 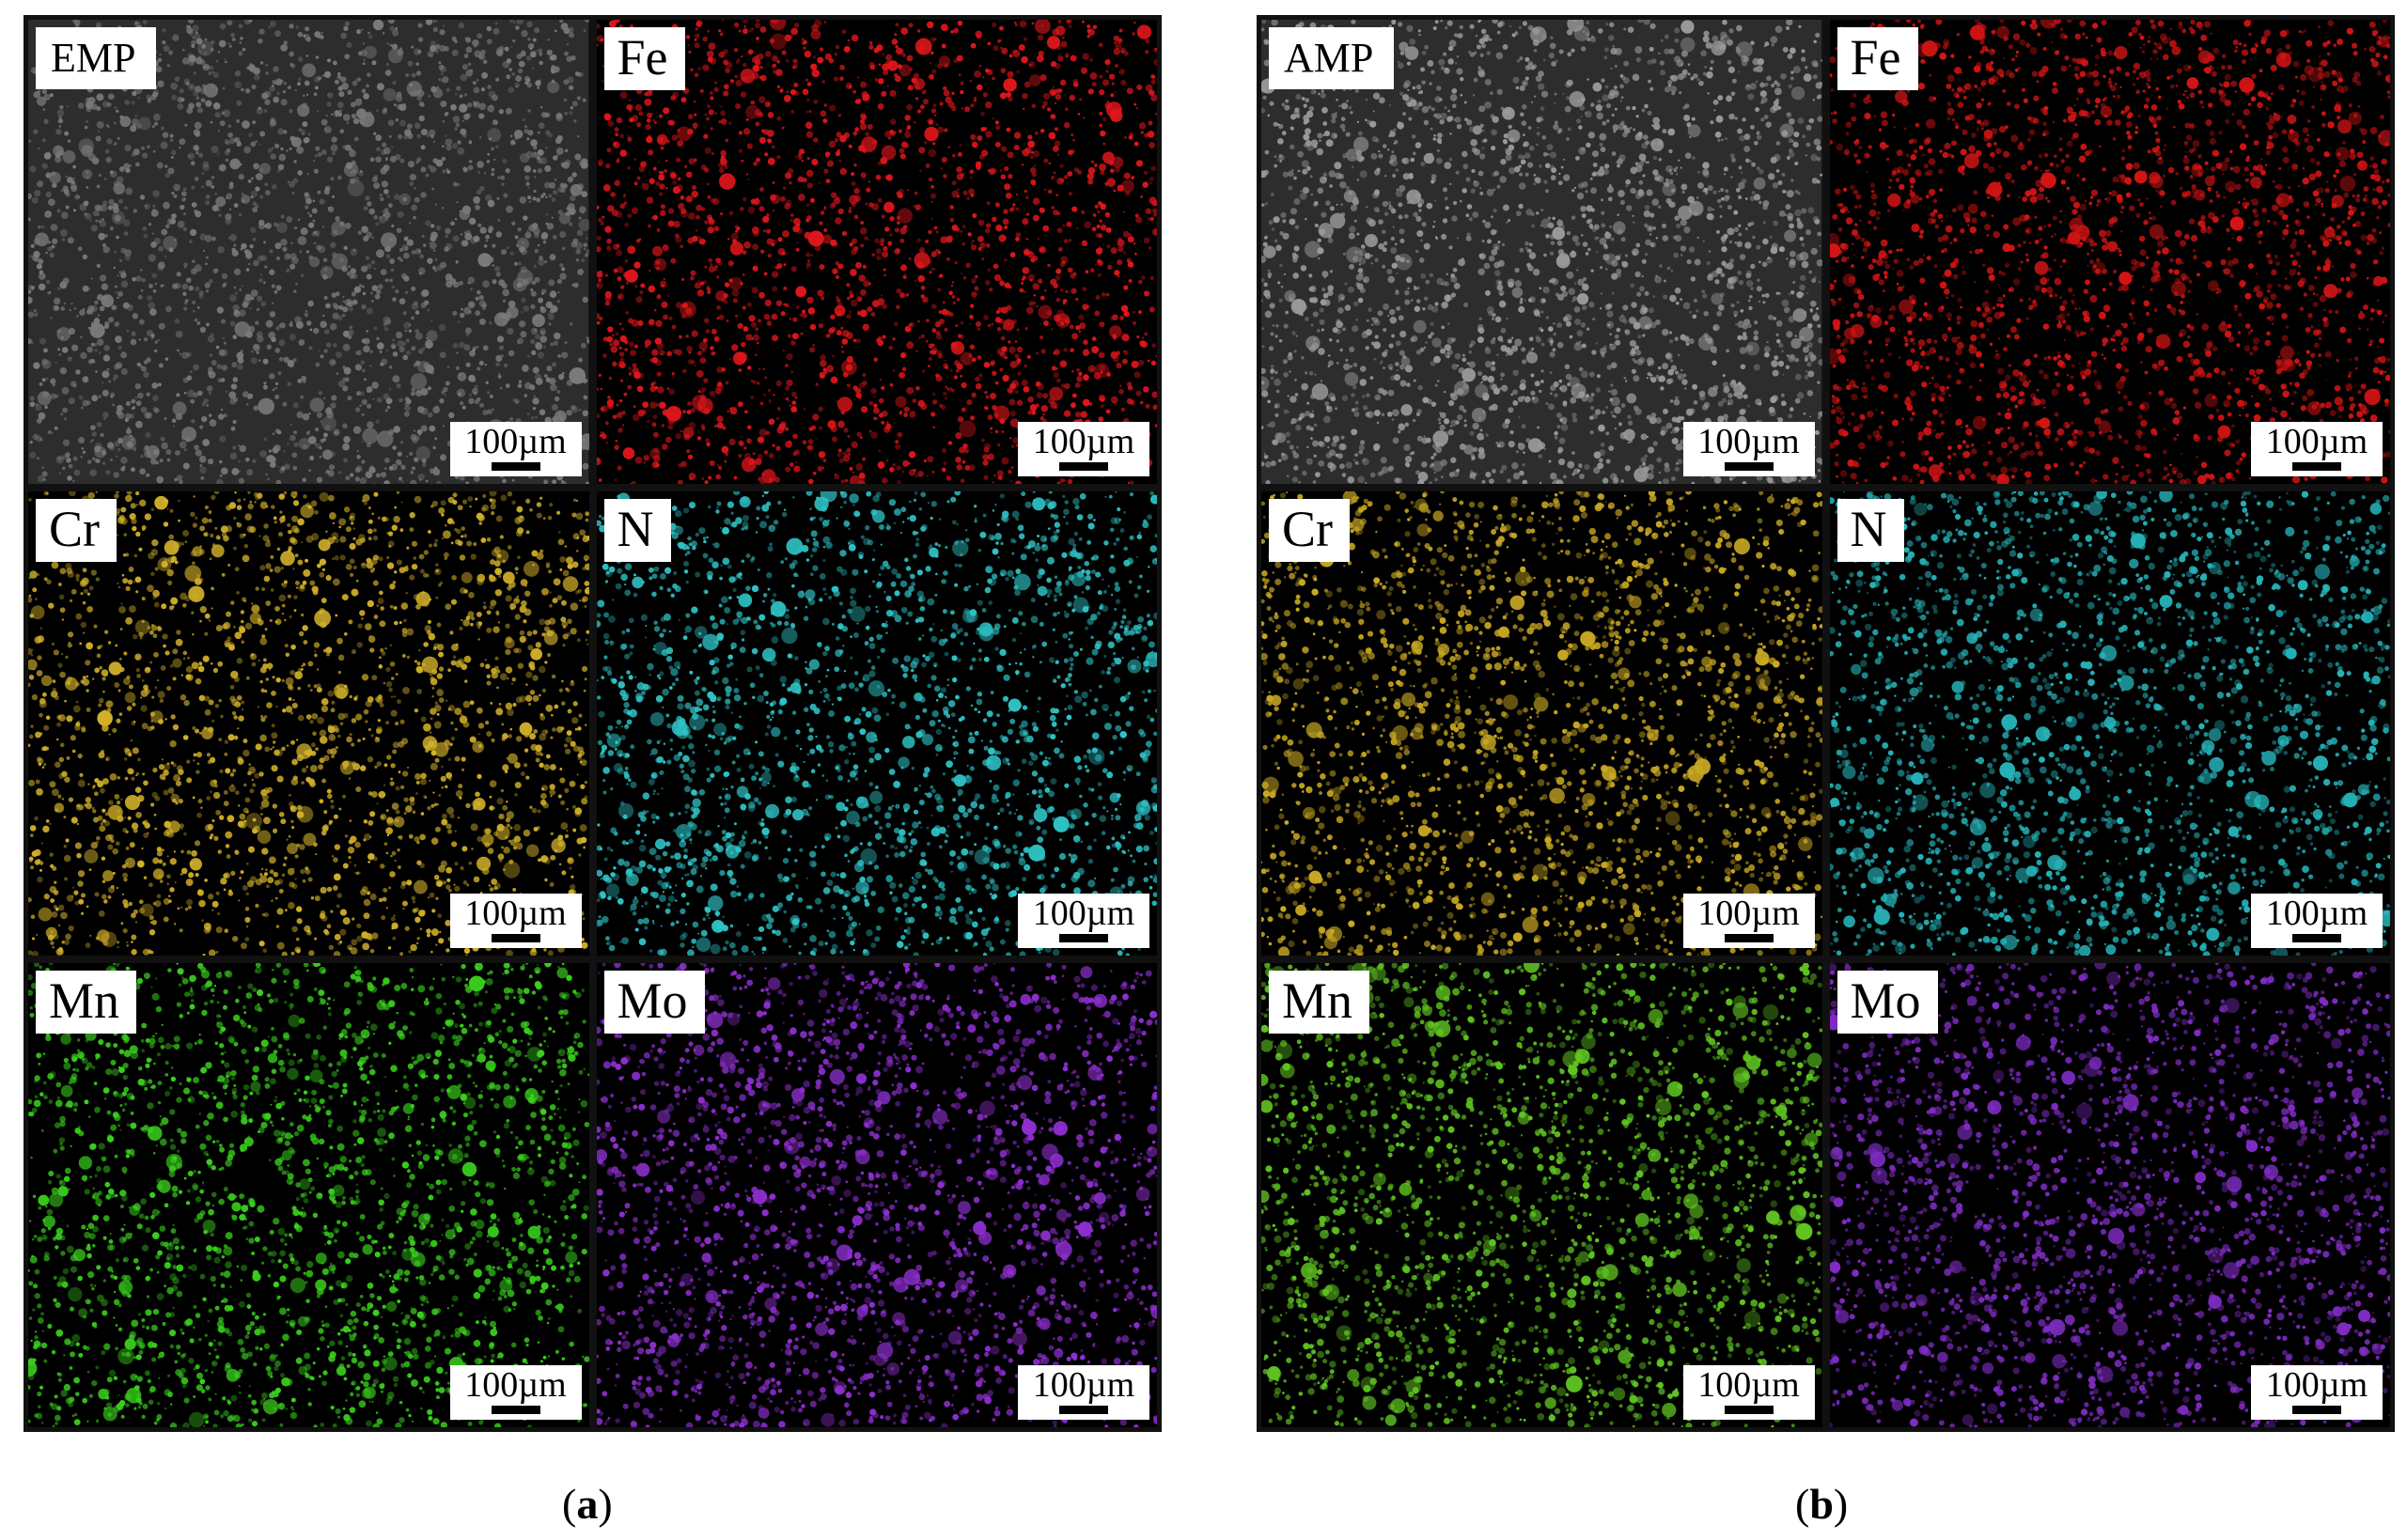 I want to click on panel-caption-b: (b), so click(x=1821, y=1504).